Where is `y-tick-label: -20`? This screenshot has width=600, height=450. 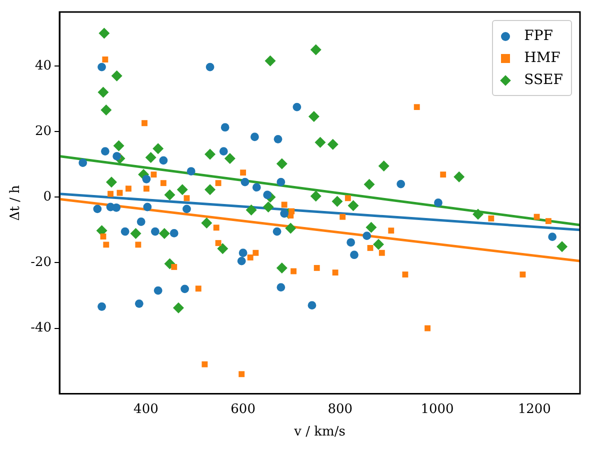 y-tick-label: -20 is located at coordinates (41, 262).